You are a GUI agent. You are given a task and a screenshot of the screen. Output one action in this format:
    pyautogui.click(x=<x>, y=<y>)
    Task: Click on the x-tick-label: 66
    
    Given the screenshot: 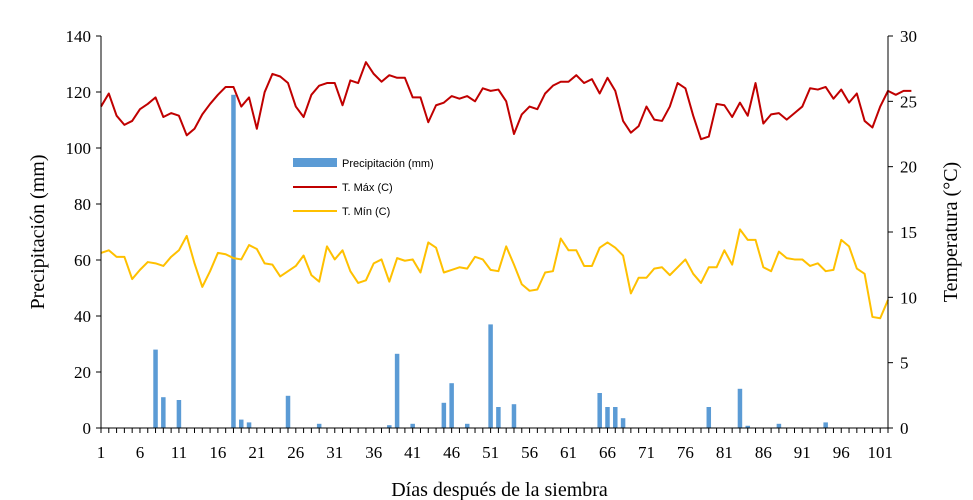 What is the action you would take?
    pyautogui.click(x=607, y=452)
    